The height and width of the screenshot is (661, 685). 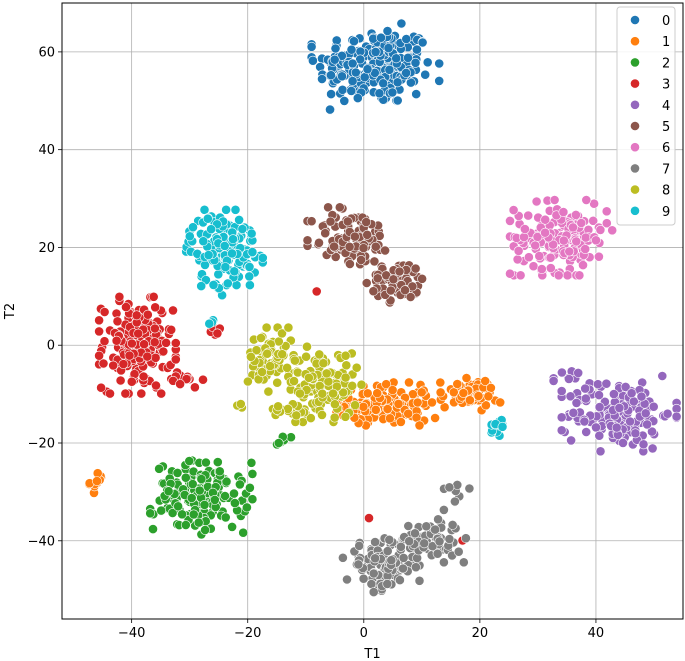 I want to click on x-tick-label: 40, so click(x=596, y=633).